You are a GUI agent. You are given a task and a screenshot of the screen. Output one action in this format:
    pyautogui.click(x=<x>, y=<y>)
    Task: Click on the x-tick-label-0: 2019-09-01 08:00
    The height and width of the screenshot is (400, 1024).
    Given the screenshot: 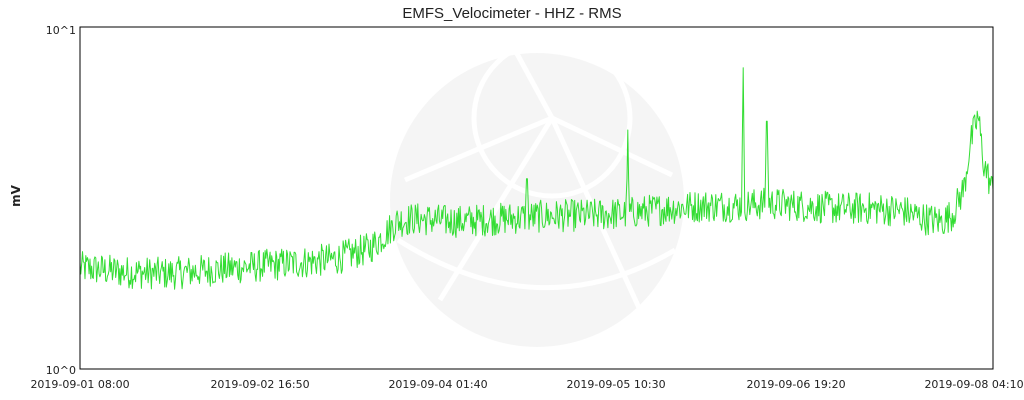 What is the action you would take?
    pyautogui.click(x=79, y=384)
    